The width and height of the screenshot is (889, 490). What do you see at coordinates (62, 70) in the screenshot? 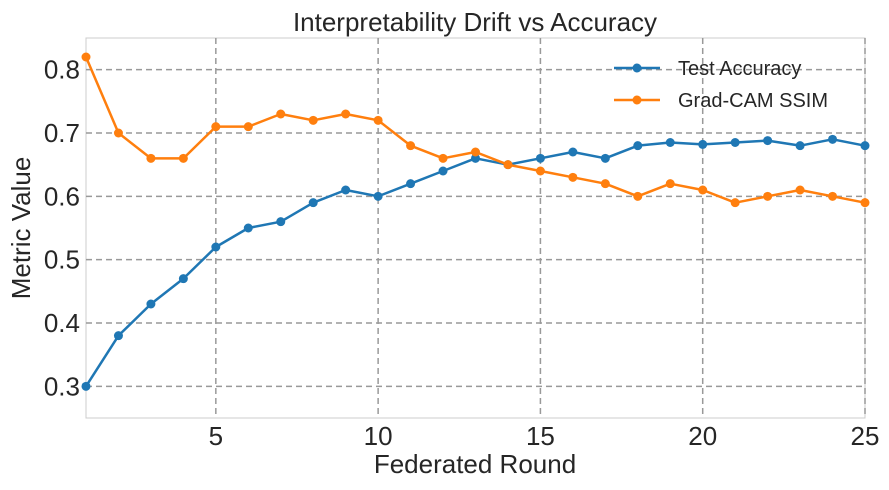
I see `y-tick-label: 0.8` at bounding box center [62, 70].